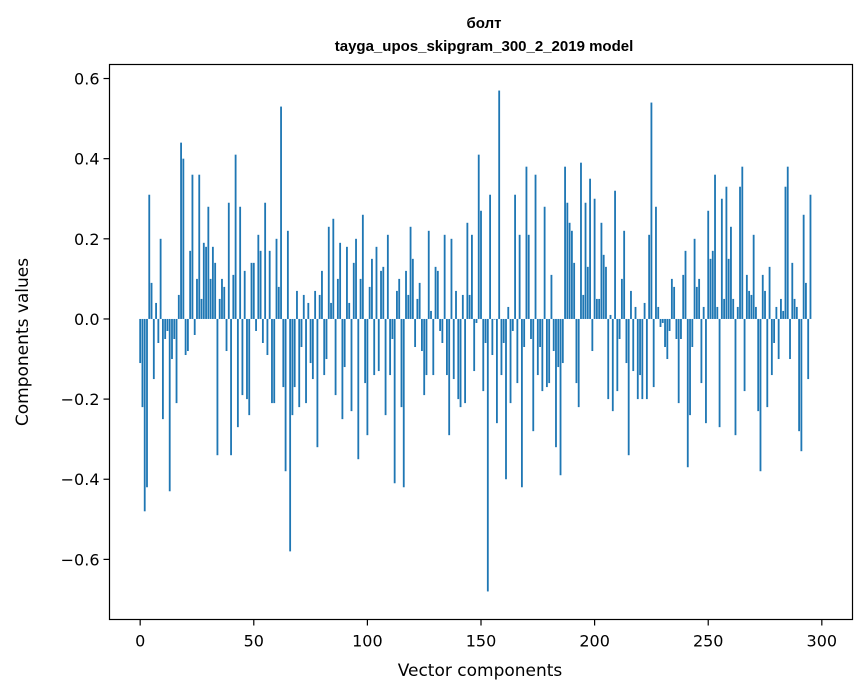  What do you see at coordinates (481, 641) in the screenshot?
I see `x-tick-label: 150` at bounding box center [481, 641].